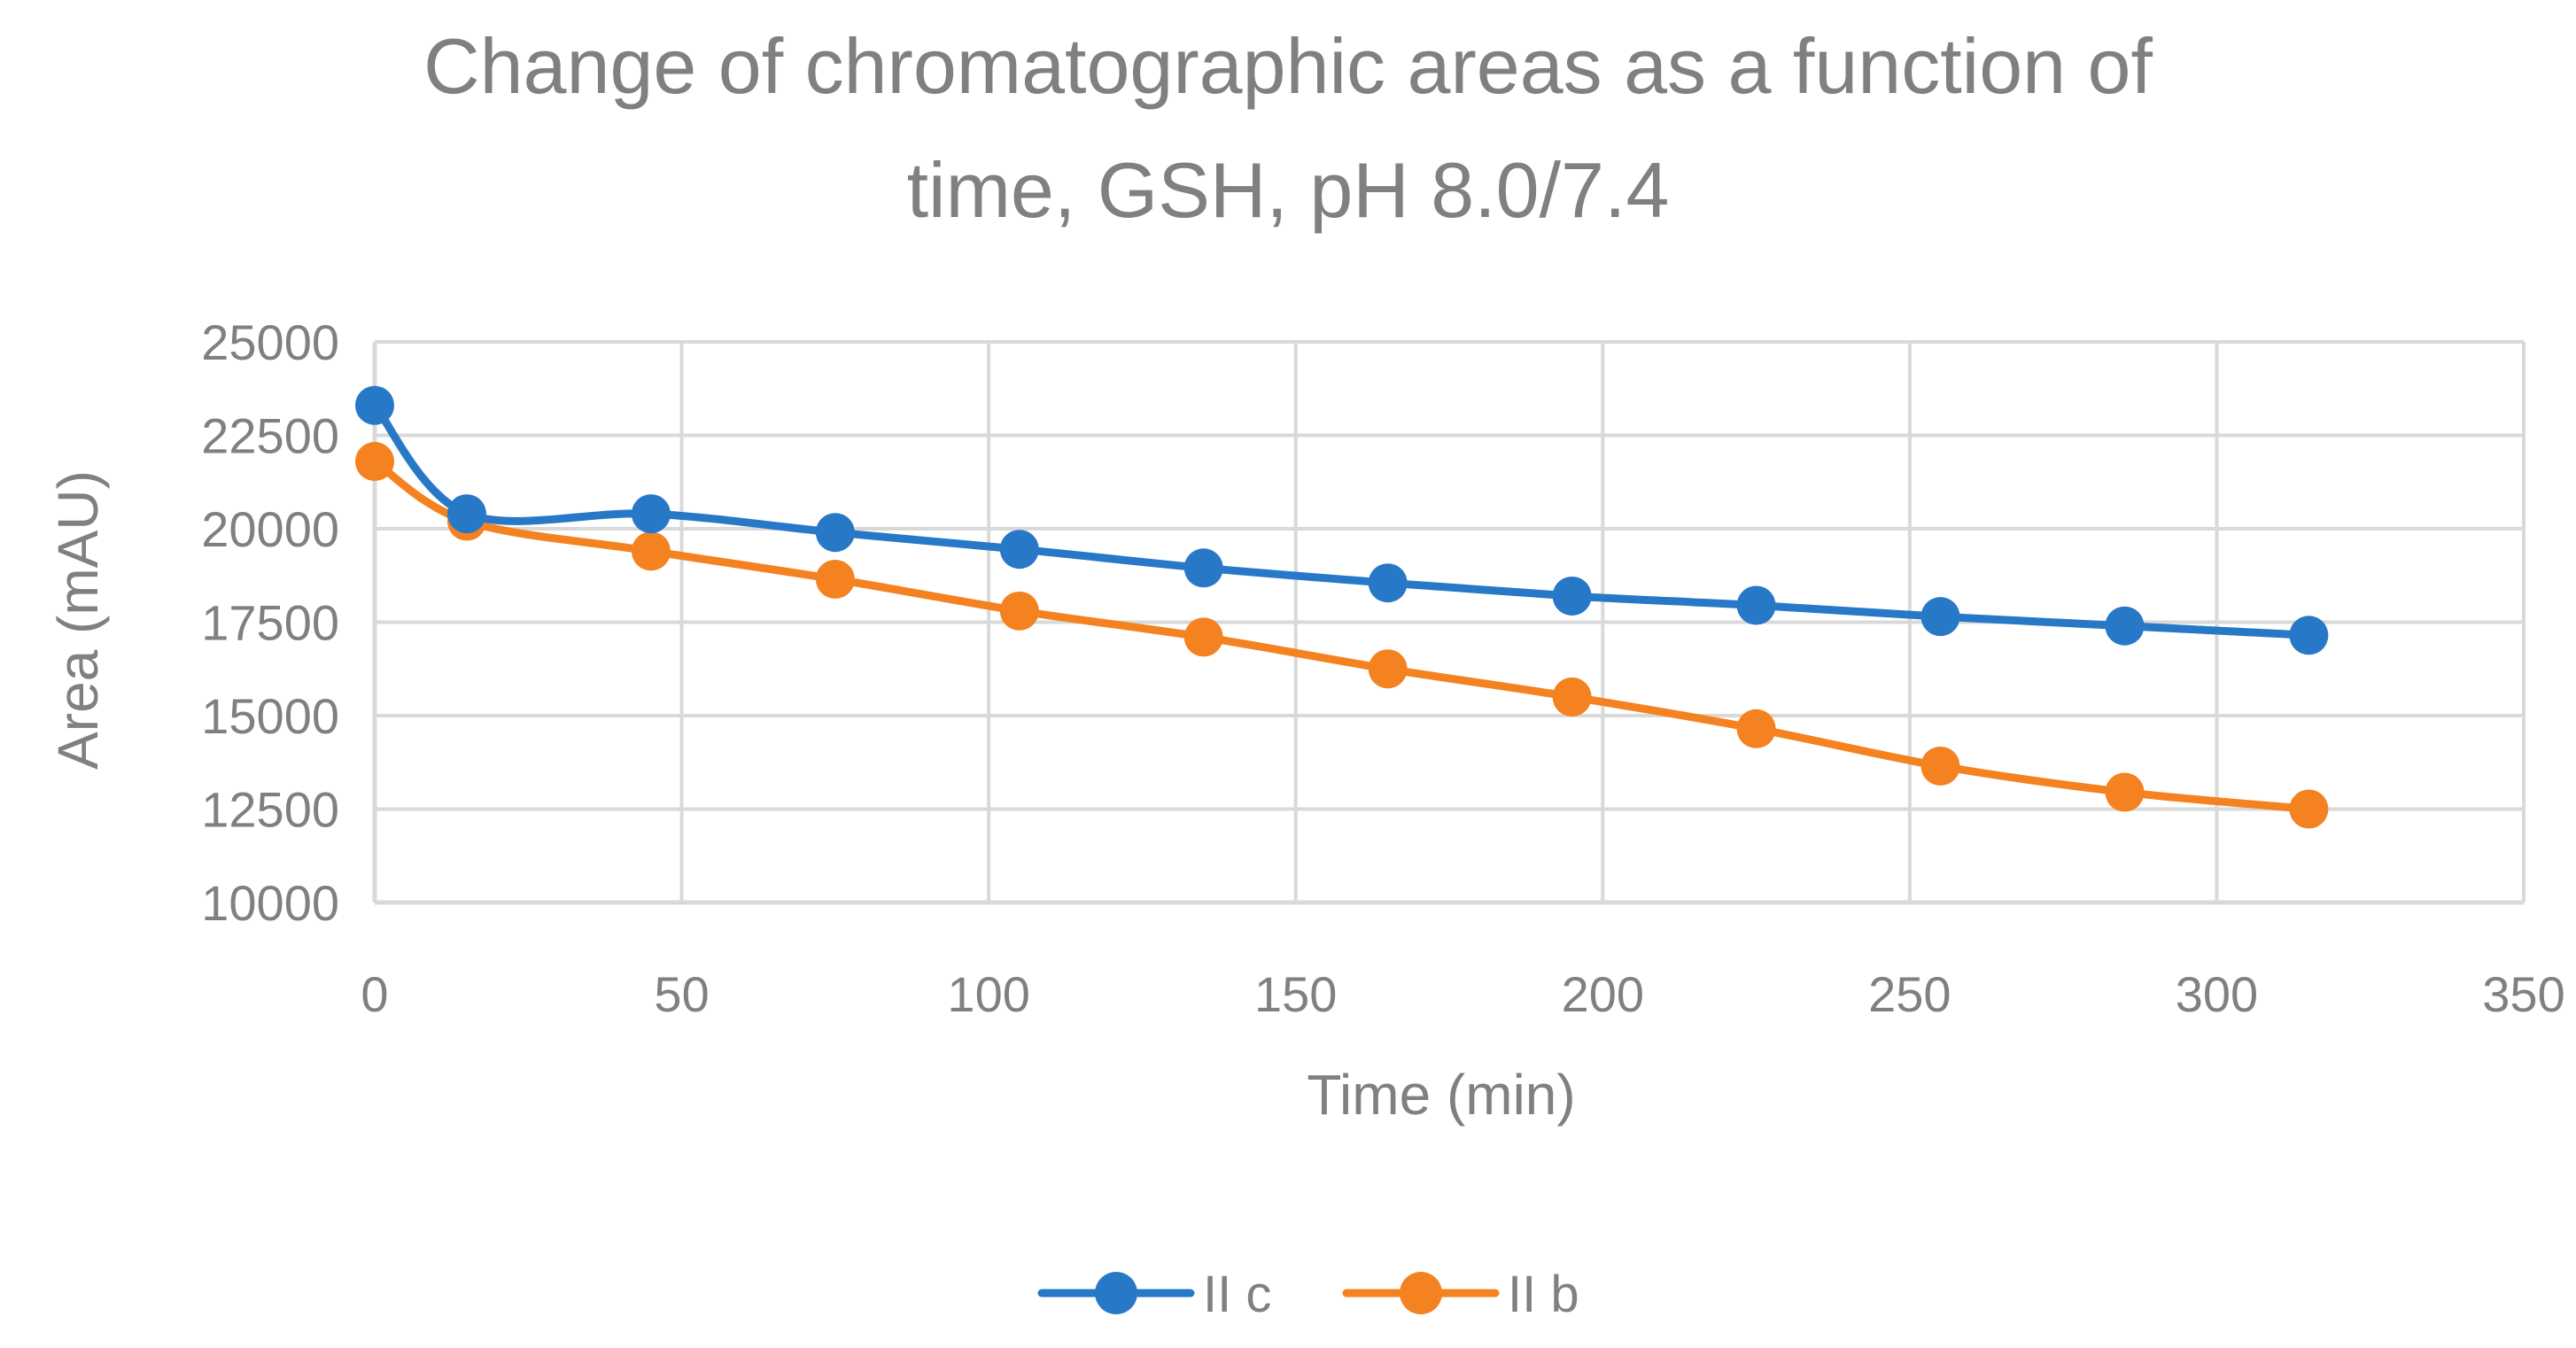  What do you see at coordinates (1441, 1095) in the screenshot?
I see `x-axis-title: Time (min)` at bounding box center [1441, 1095].